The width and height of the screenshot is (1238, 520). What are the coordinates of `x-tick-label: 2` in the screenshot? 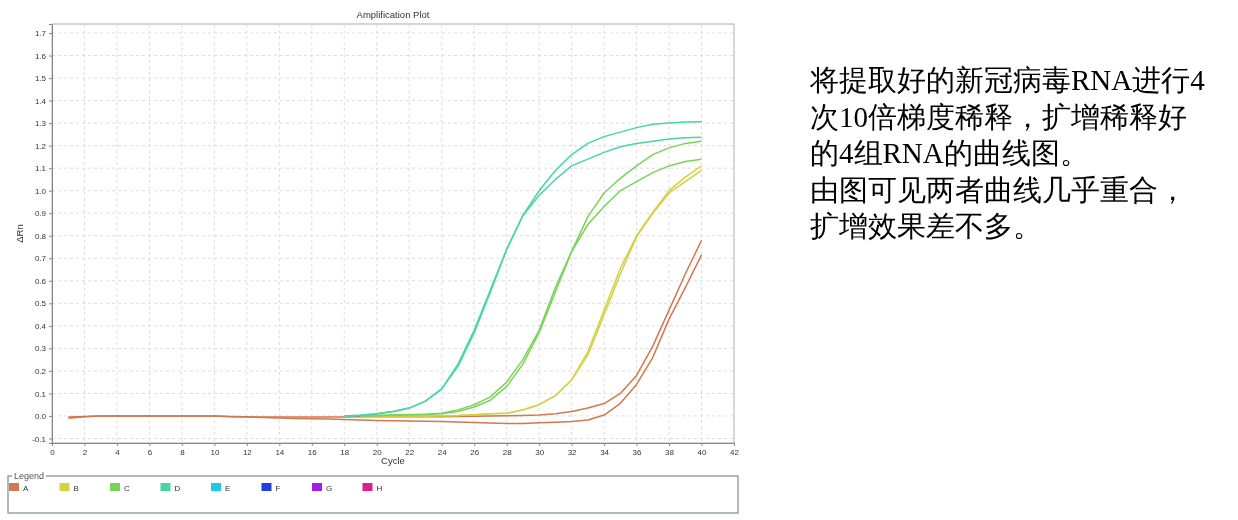 It's located at (85, 452).